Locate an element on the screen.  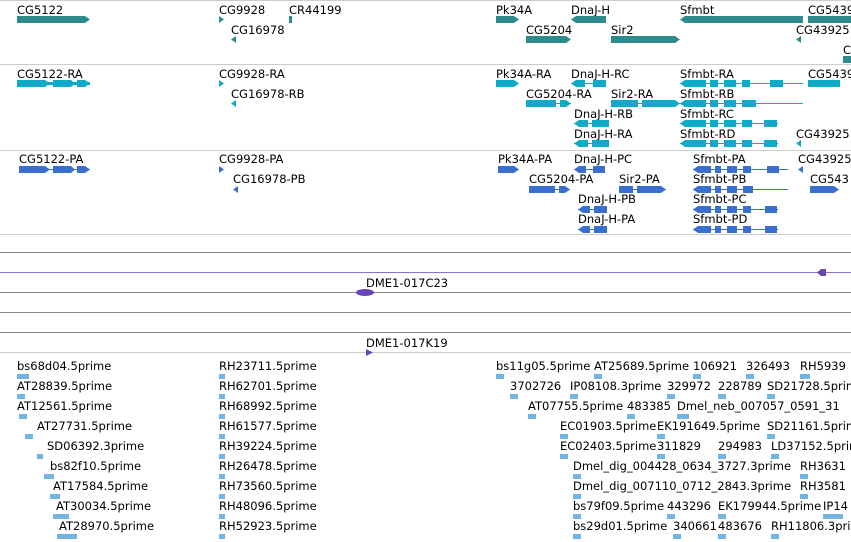
est-label: bs68d04.5prime is located at coordinates (64, 366).